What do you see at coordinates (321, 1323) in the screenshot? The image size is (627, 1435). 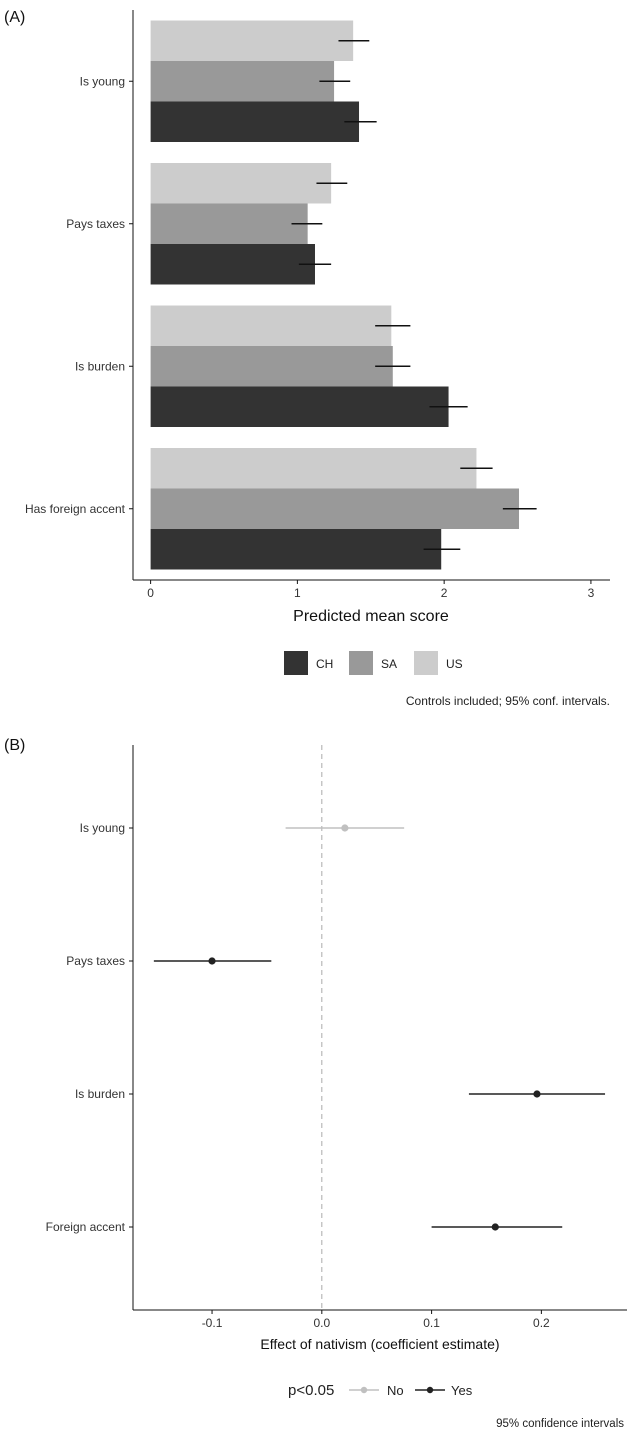 I see `x-tick-label-0-0: 0.0` at bounding box center [321, 1323].